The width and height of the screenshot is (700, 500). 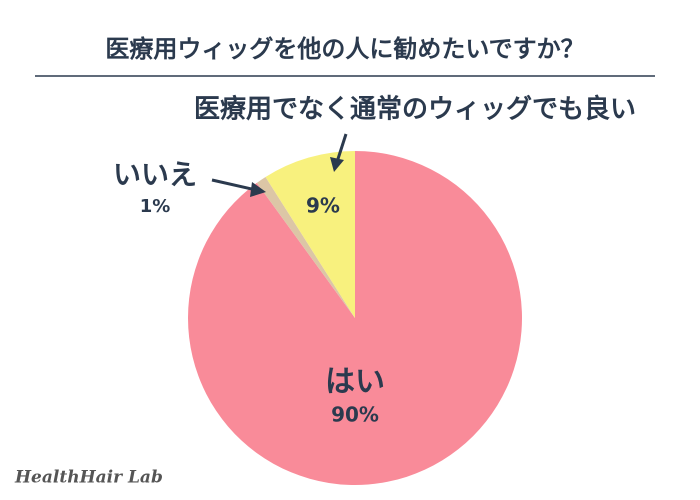 What do you see at coordinates (155, 206) in the screenshot?
I see `value-label: 1%` at bounding box center [155, 206].